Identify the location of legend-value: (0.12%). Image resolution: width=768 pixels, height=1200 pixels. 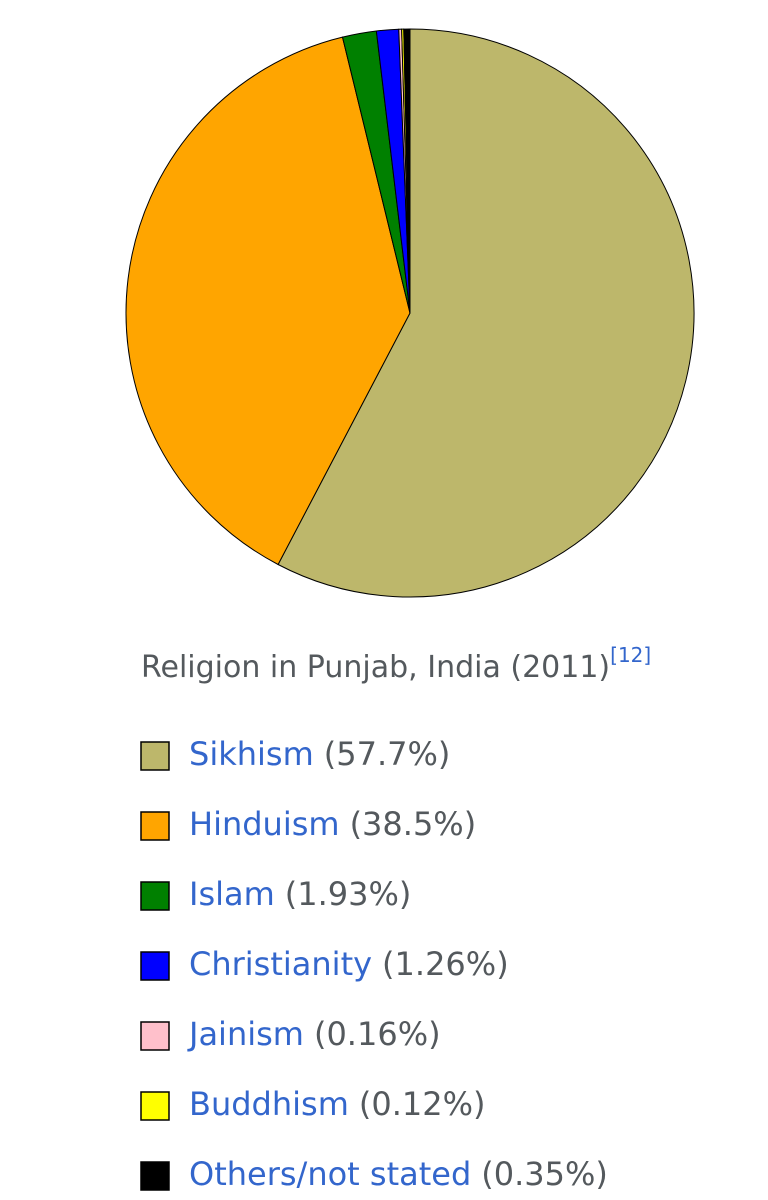
(422, 1104).